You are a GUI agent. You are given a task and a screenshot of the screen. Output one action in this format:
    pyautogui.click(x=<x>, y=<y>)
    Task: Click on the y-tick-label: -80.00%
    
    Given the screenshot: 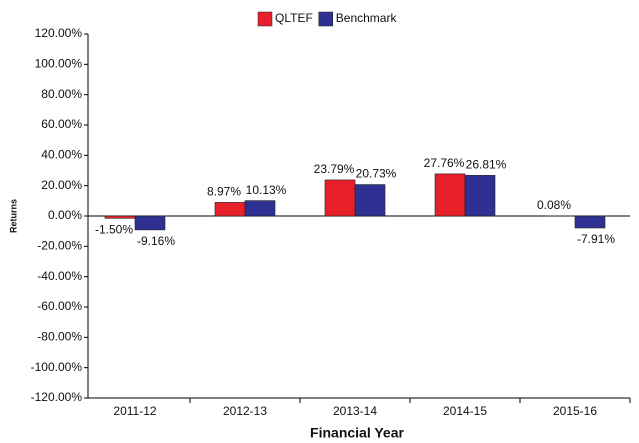 What is the action you would take?
    pyautogui.click(x=59, y=337)
    